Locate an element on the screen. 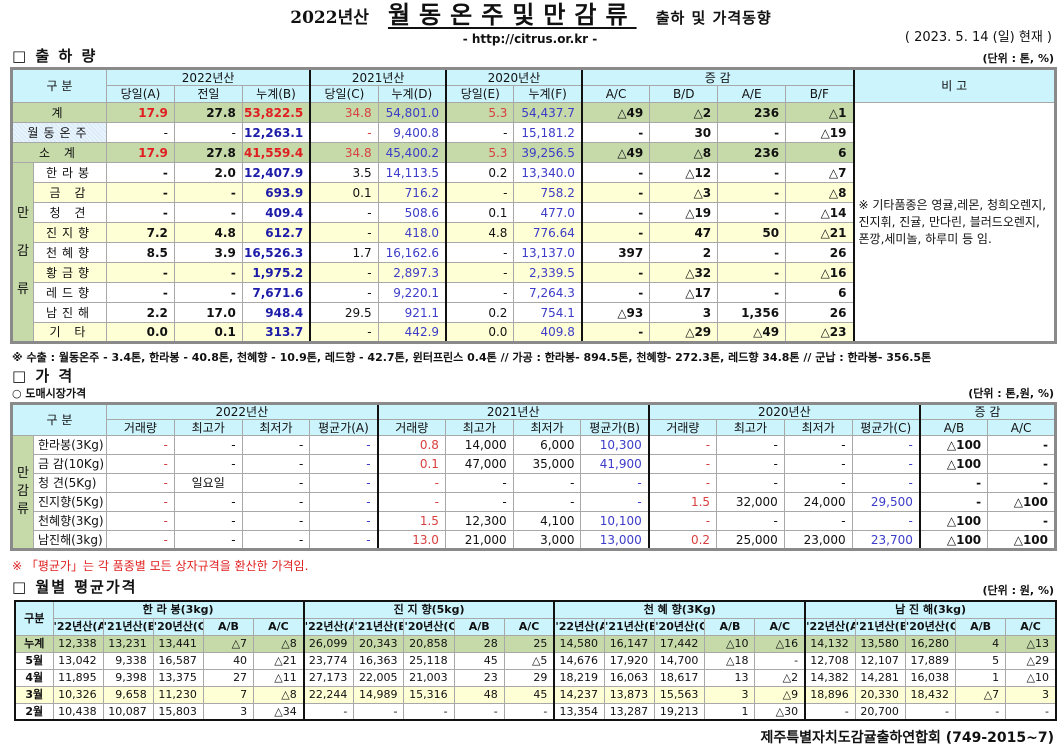  category-header: 구 분 is located at coordinates (59, 85).